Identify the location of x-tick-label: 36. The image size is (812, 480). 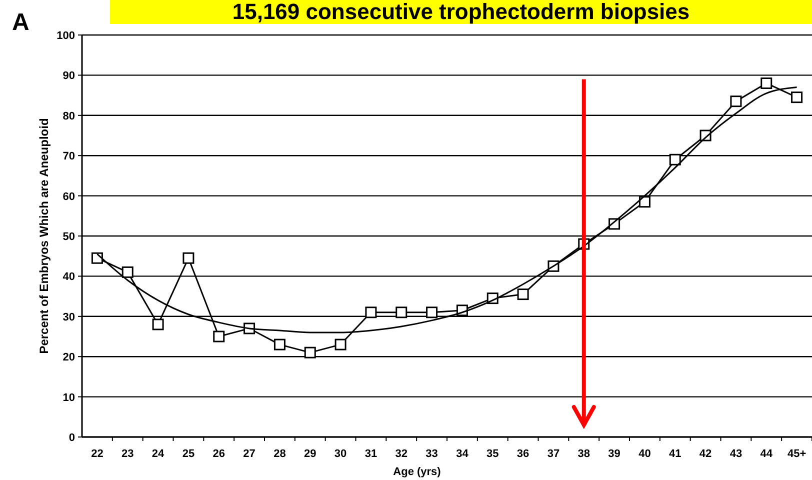
(523, 454).